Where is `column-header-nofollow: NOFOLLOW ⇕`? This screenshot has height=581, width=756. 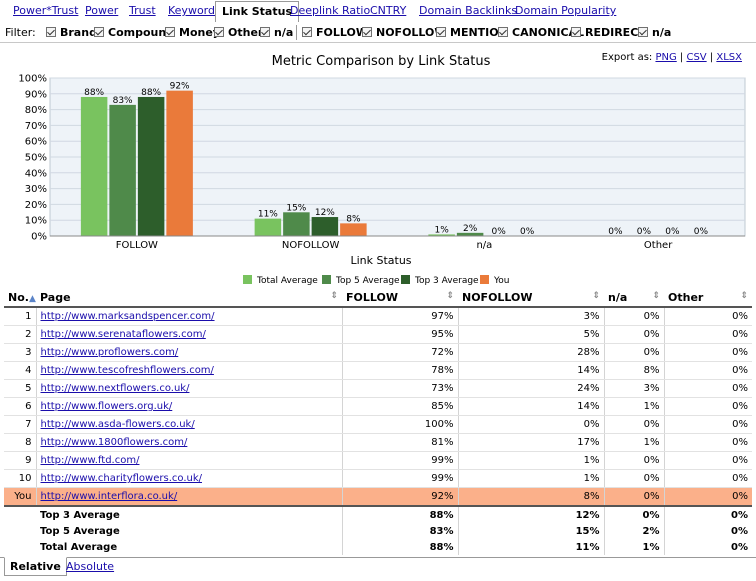
column-header-nofollow: NOFOLLOW ⇕ is located at coordinates (531, 298).